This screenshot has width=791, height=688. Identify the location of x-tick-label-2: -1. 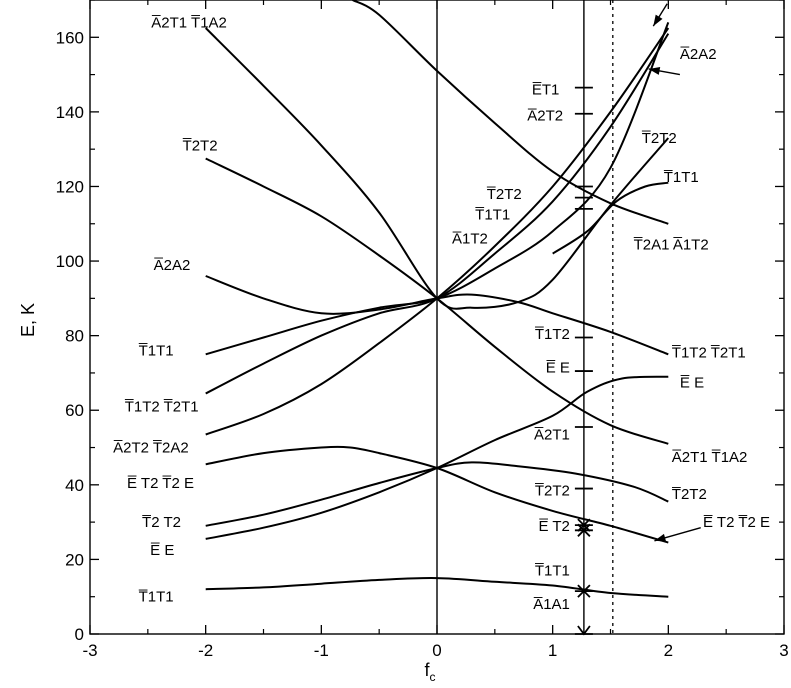
(321, 650).